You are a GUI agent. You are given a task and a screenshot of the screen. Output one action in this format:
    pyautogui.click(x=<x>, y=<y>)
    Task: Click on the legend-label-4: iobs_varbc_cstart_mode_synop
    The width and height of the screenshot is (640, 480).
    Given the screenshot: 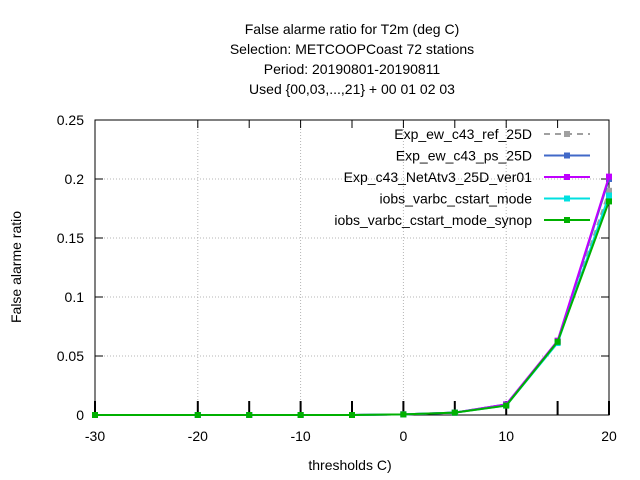 What is the action you would take?
    pyautogui.click(x=433, y=220)
    